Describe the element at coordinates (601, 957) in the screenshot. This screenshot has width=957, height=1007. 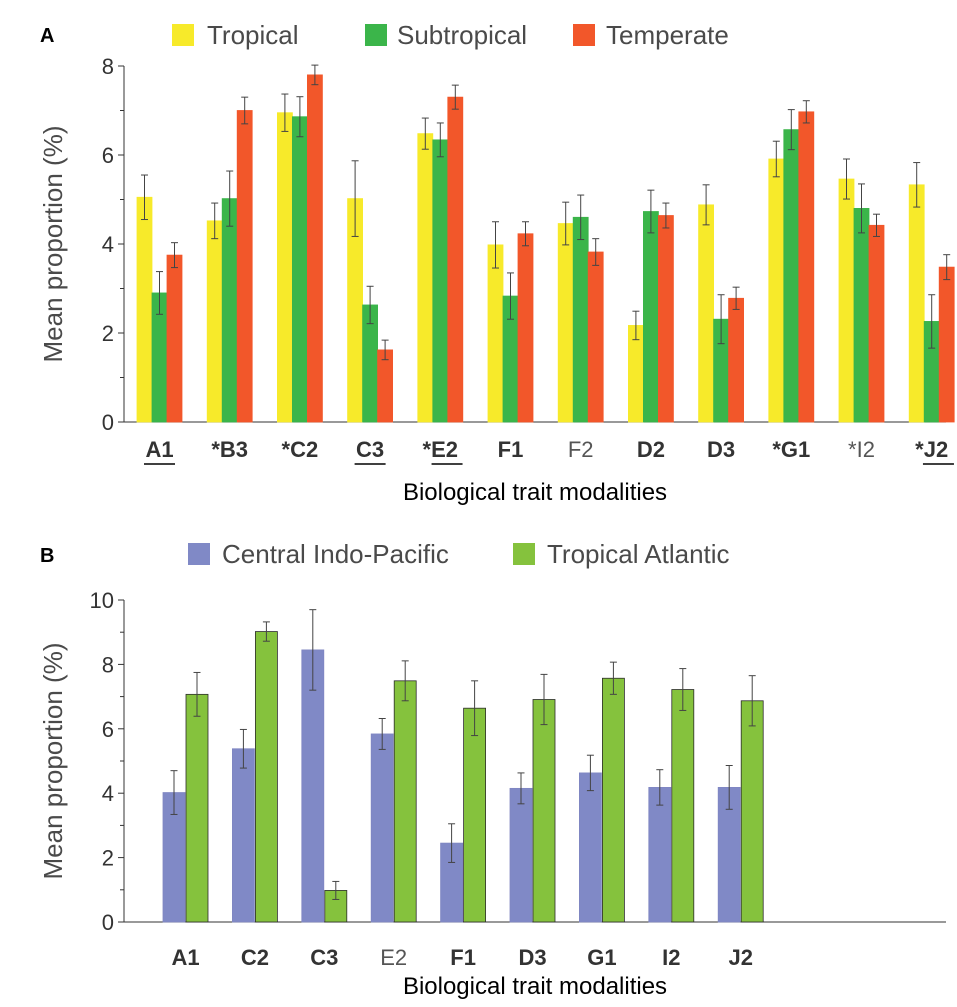
I see `x-tick-label: G1` at that location.